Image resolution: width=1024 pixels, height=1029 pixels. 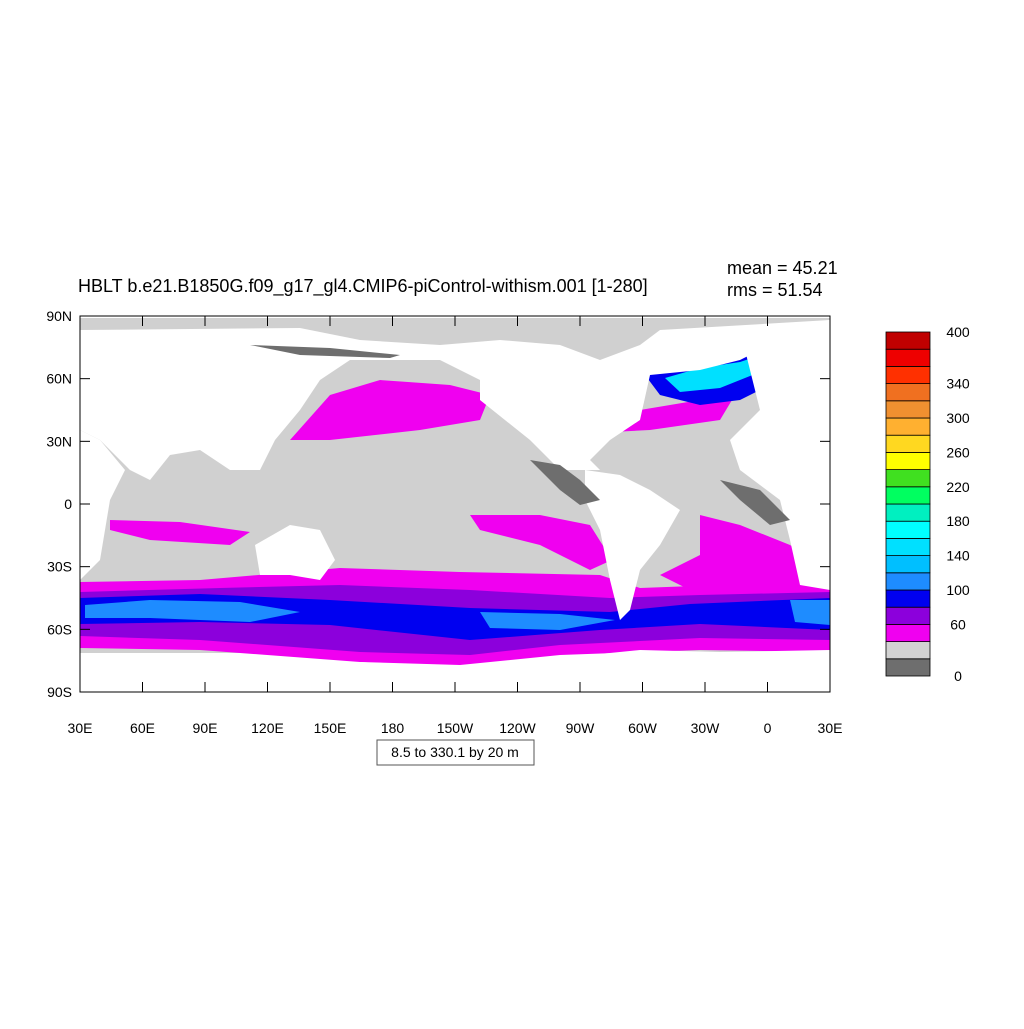 What do you see at coordinates (745, 552) in the screenshot?
I see `patch-s-atlantic` at bounding box center [745, 552].